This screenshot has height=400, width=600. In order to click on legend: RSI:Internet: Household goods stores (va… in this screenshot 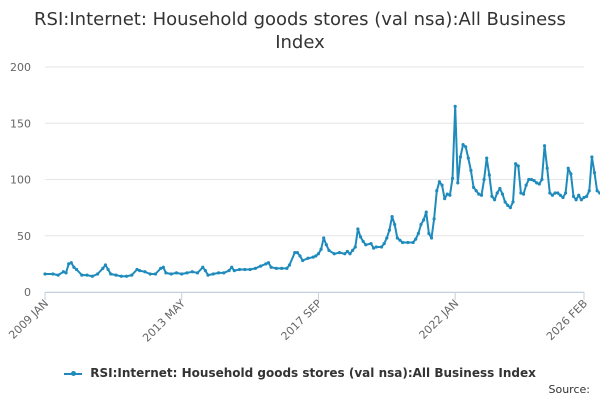, I will do `click(300, 373)`.